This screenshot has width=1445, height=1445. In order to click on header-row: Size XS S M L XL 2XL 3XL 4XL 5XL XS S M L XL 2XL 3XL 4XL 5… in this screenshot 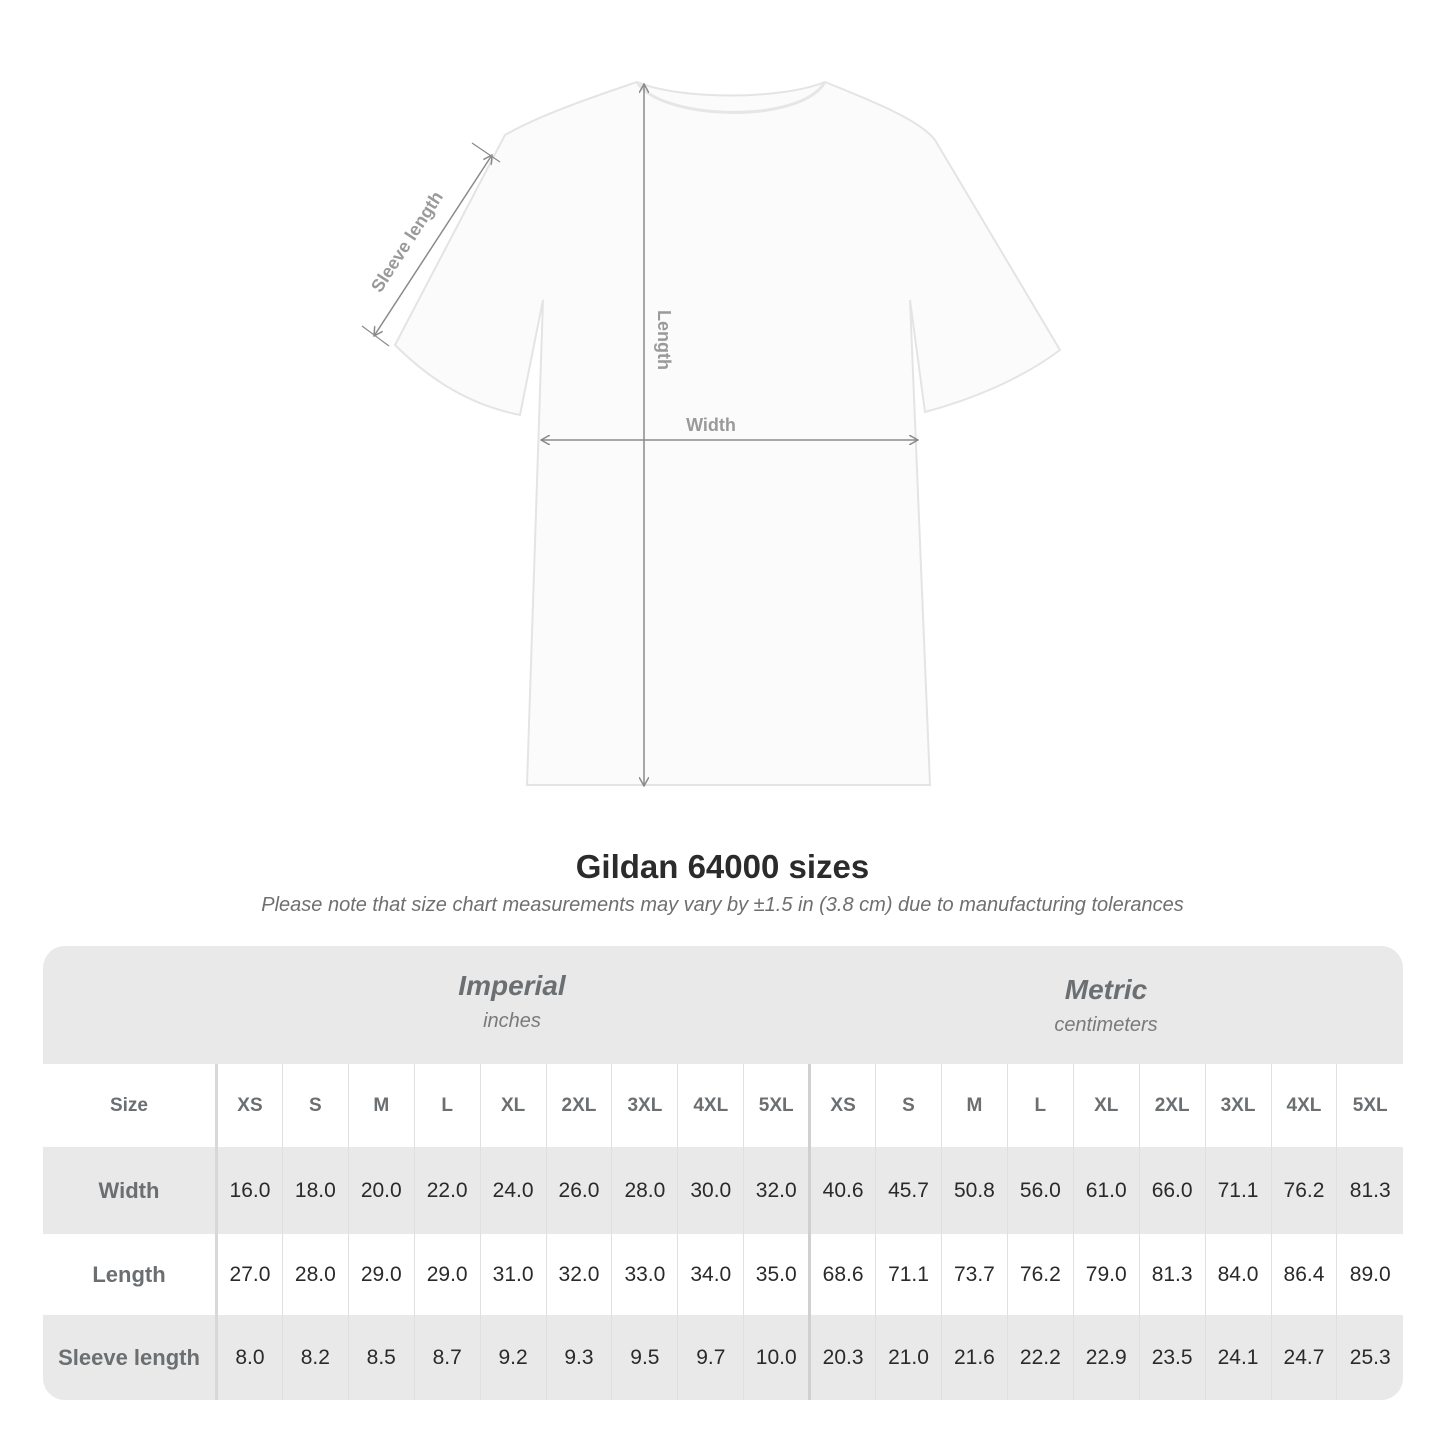, I will do `click(723, 1105)`.